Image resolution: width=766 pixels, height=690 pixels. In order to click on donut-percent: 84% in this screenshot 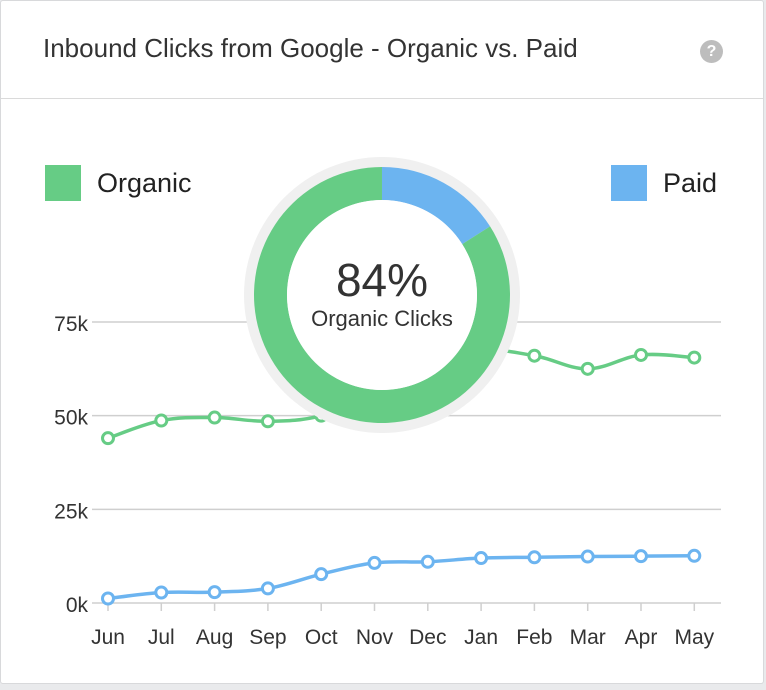, I will do `click(382, 280)`.